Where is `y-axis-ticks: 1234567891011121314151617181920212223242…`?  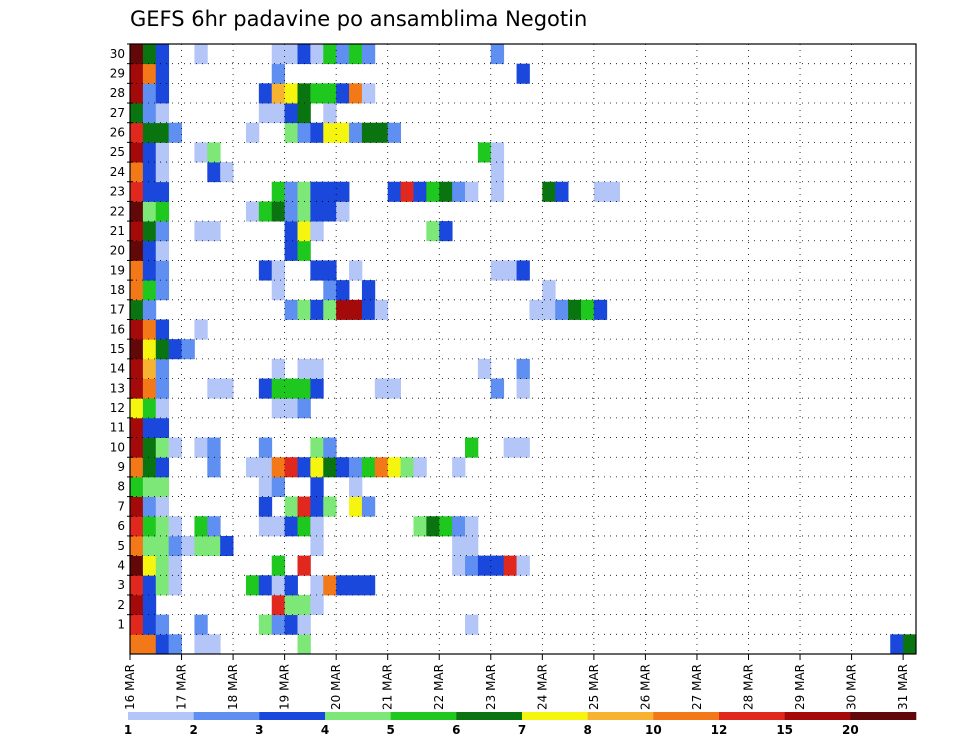
y-axis-ticks: 1234567891011121314151617181920212223242… is located at coordinates (121, 337).